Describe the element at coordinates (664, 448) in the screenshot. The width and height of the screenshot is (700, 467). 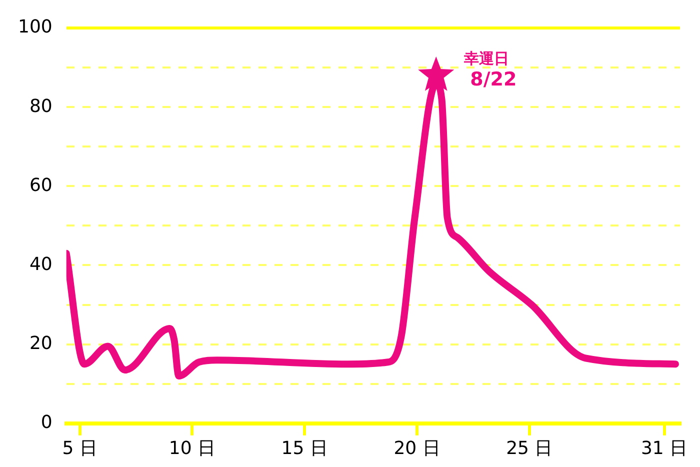
I see `x-tick-label: 31 日` at that location.